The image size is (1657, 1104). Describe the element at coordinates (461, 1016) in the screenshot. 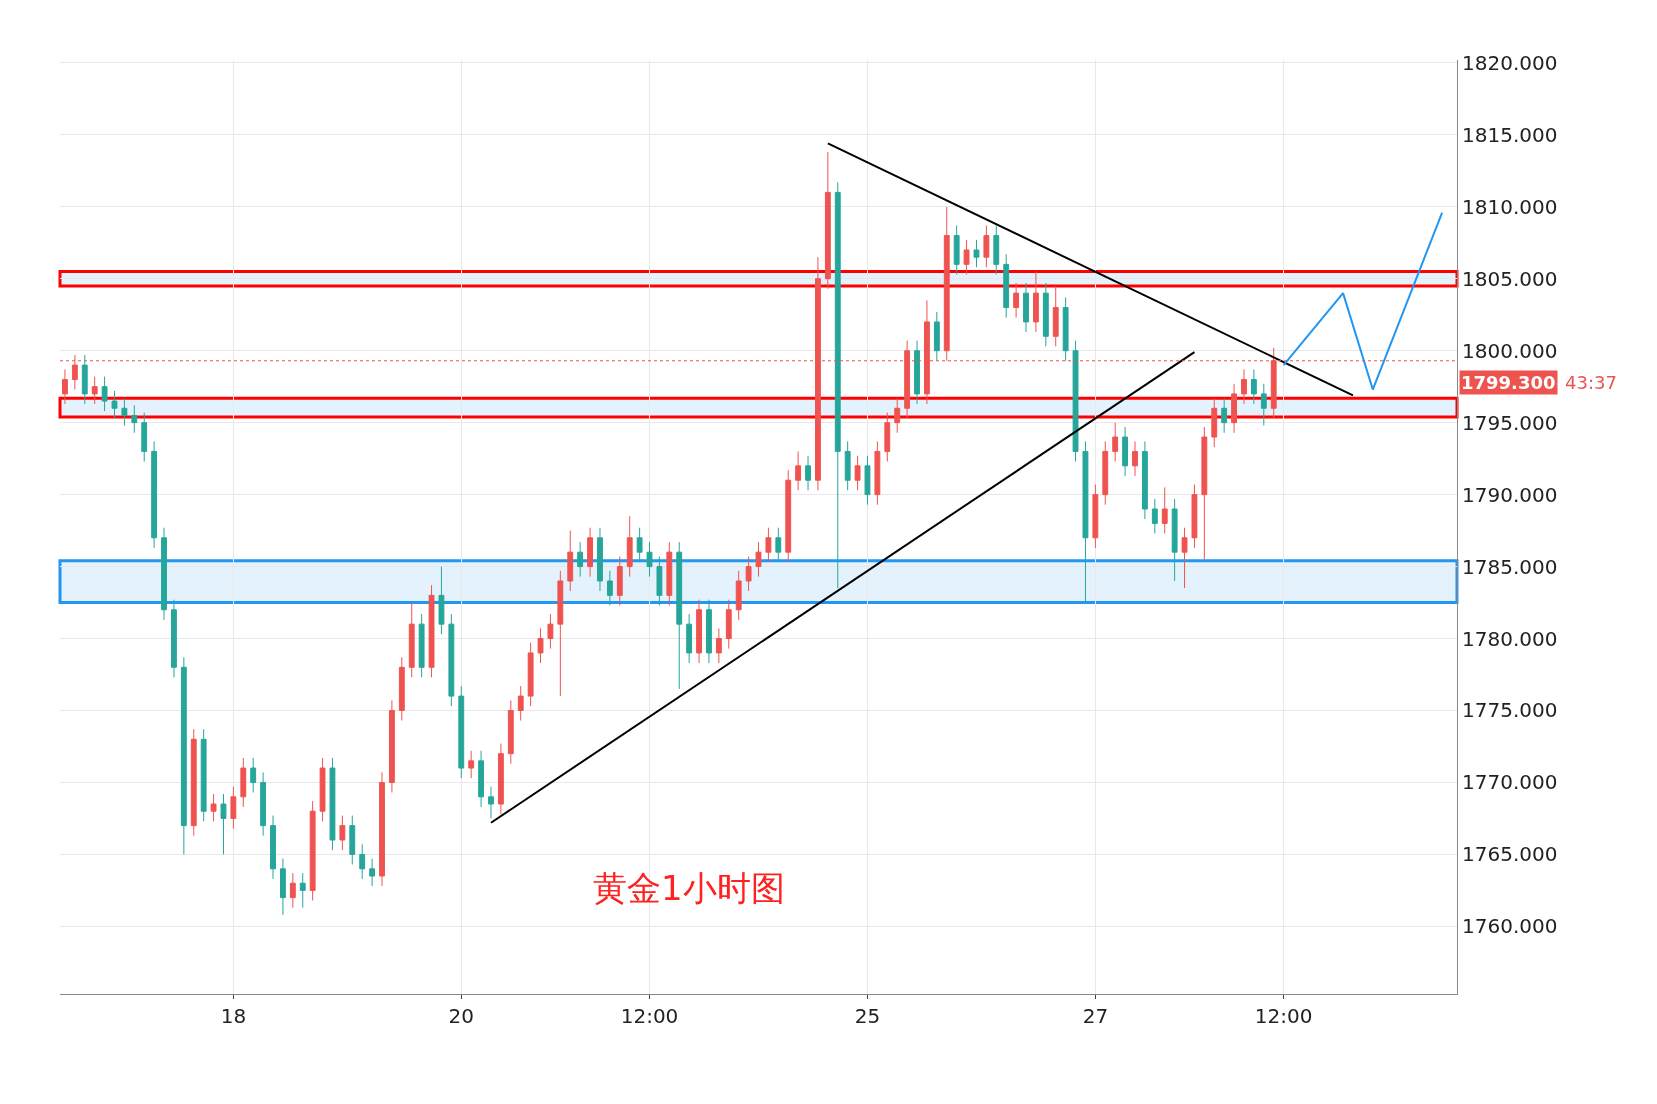

I see `x-tick-label: 20` at that location.